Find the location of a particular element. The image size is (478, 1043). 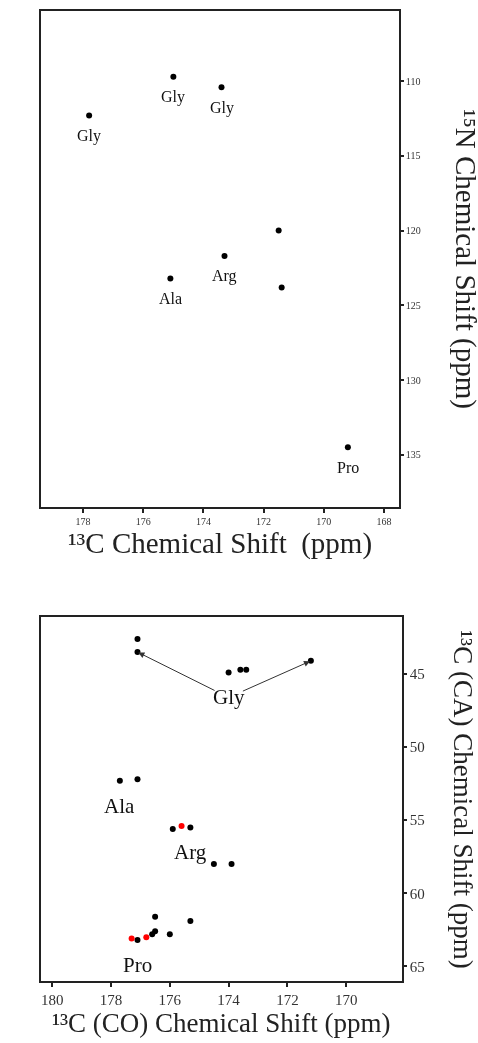

y-tick-label: 130 is located at coordinates (413, 380).